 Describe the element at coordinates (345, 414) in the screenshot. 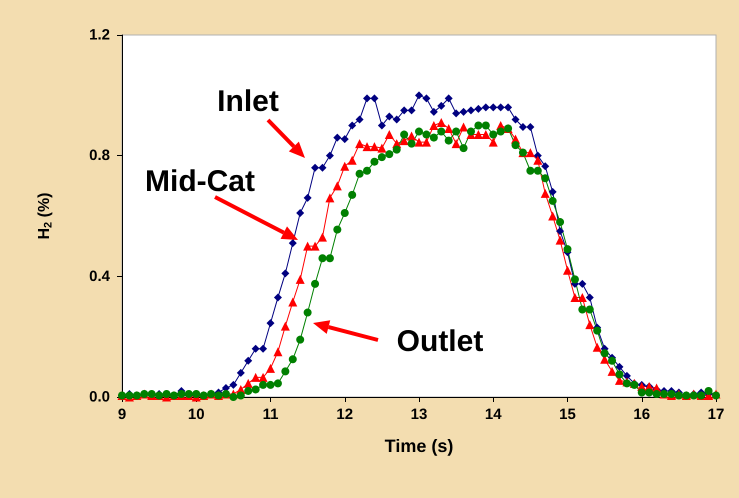

I see `x-tick-label: 12` at that location.